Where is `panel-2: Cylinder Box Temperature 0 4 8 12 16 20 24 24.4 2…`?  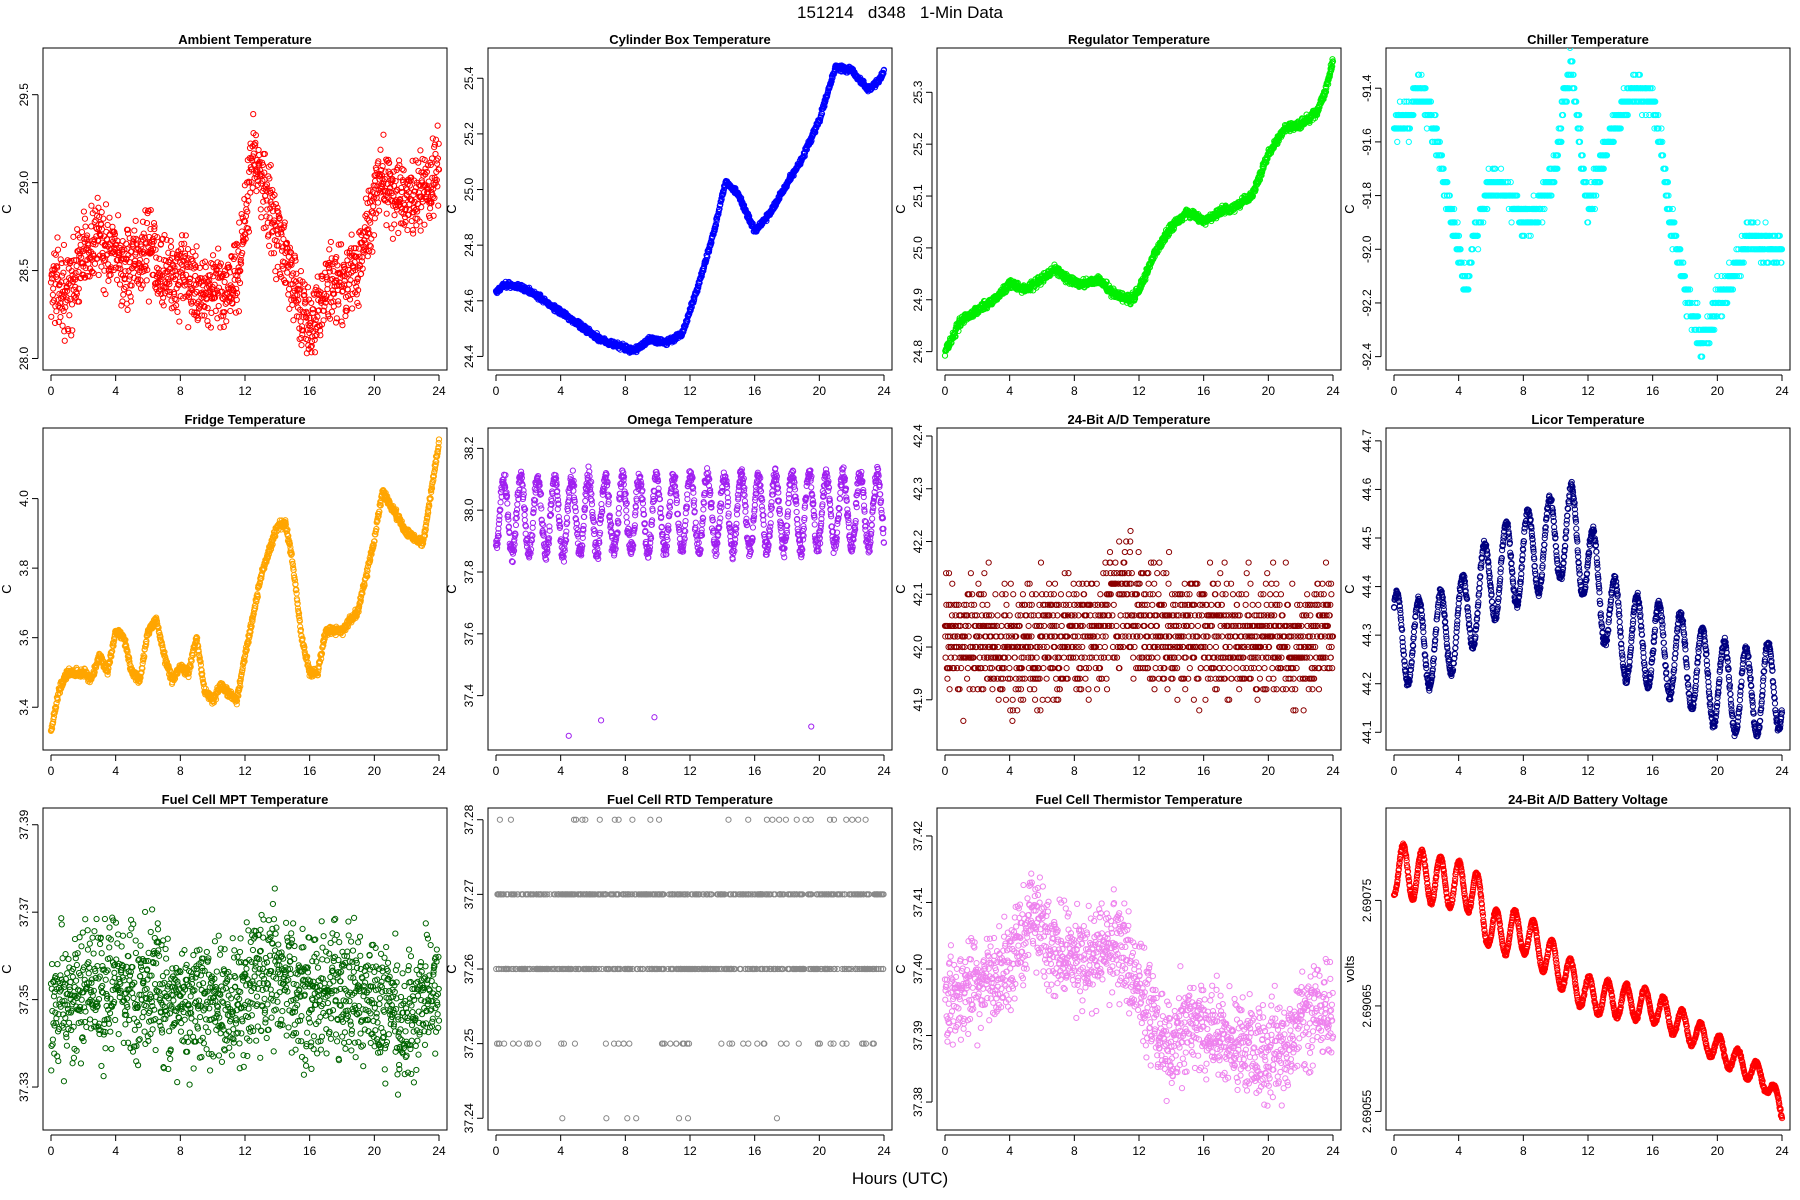
panel-2: Cylinder Box Temperature 0 4 8 12 16 20 24 24.4 2… is located at coordinates (668, 215).